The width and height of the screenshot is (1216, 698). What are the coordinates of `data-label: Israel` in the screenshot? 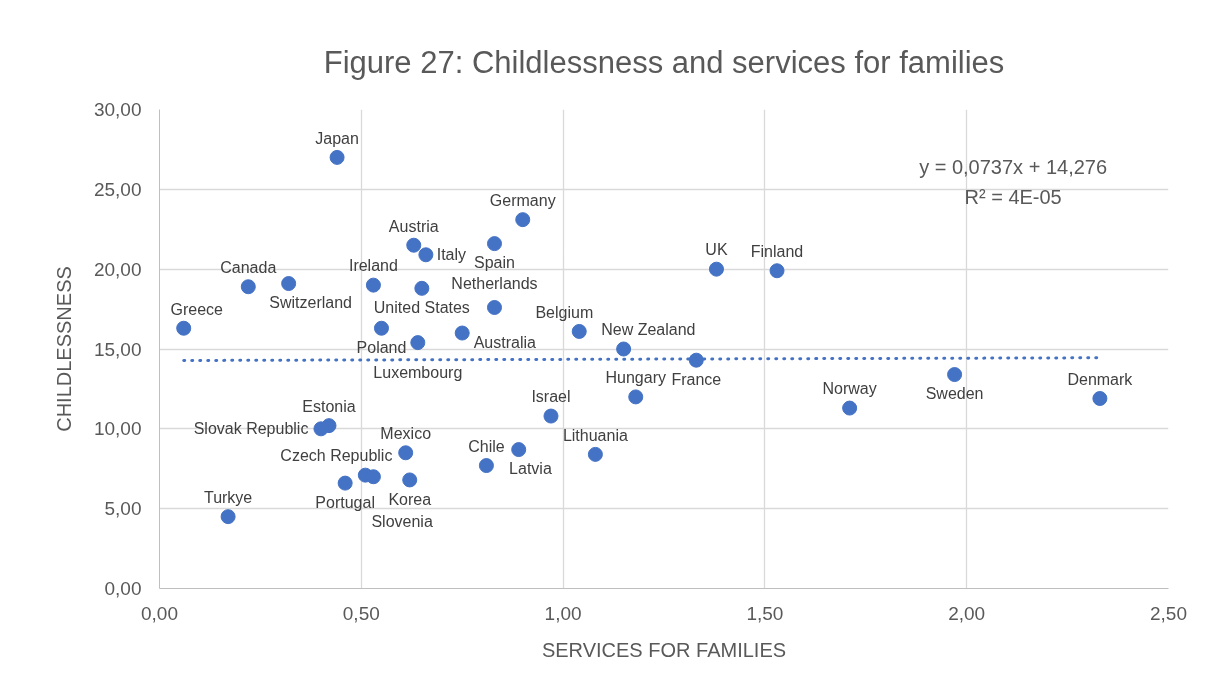 It's located at (551, 397).